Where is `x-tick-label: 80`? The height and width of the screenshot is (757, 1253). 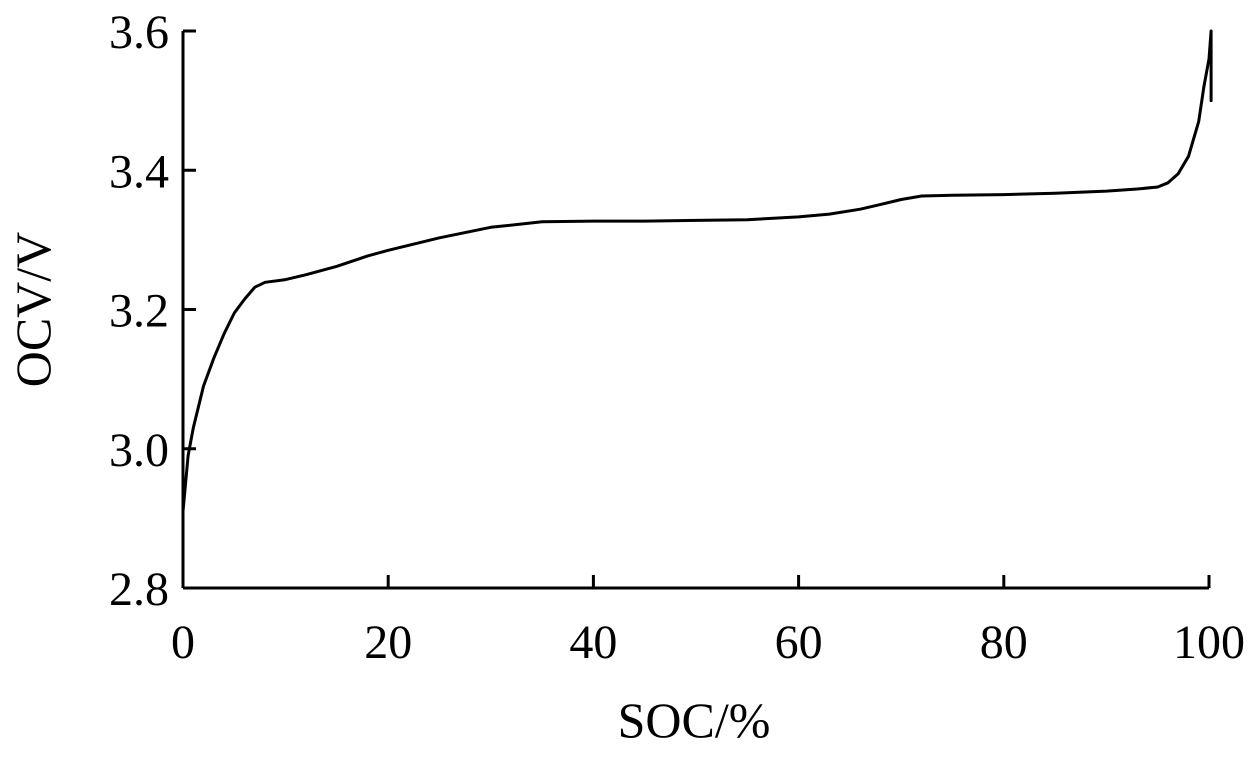
x-tick-label: 80 is located at coordinates (1004, 642).